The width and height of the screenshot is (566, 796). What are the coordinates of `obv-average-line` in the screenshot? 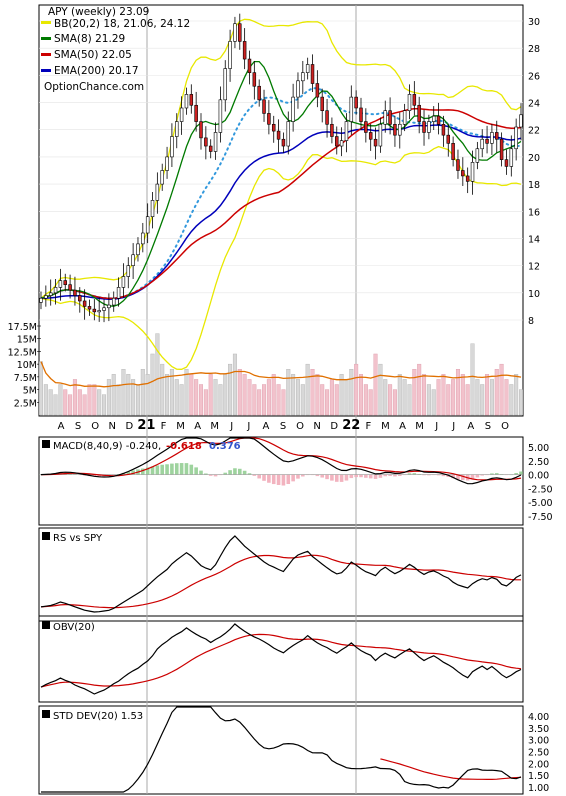 It's located at (281, 660).